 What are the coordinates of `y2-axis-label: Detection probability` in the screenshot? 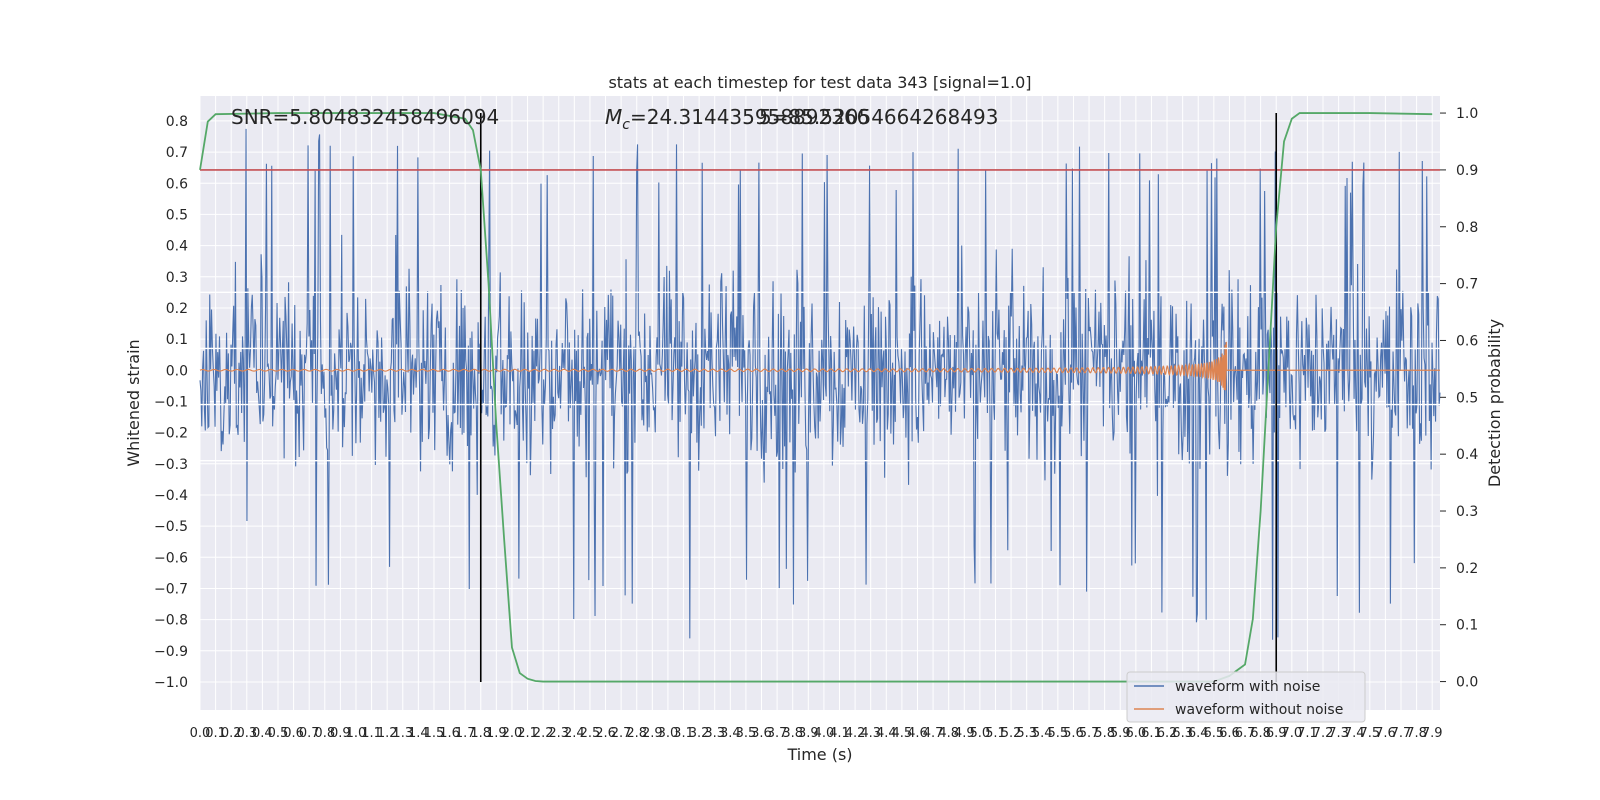 It's located at (1494, 403).